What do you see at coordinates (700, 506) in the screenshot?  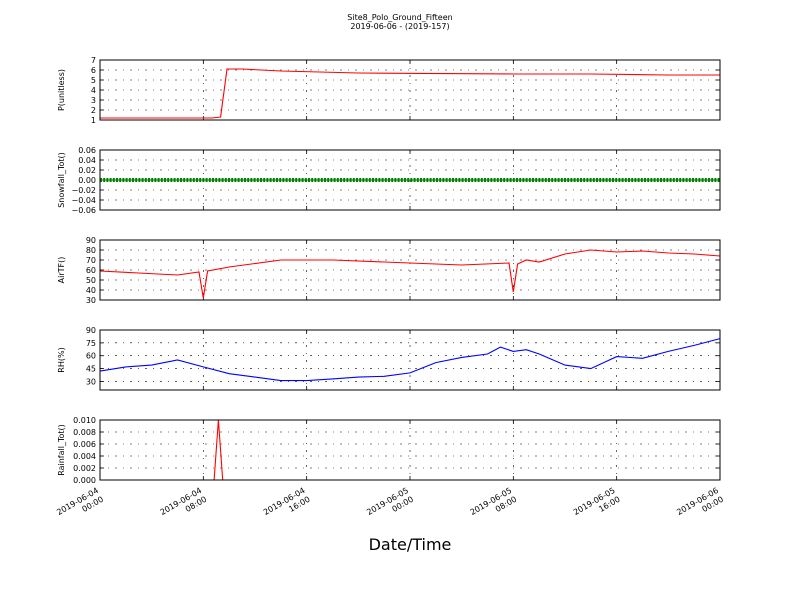 I see `x-tick-label: 2019-06-0600:00` at bounding box center [700, 506].